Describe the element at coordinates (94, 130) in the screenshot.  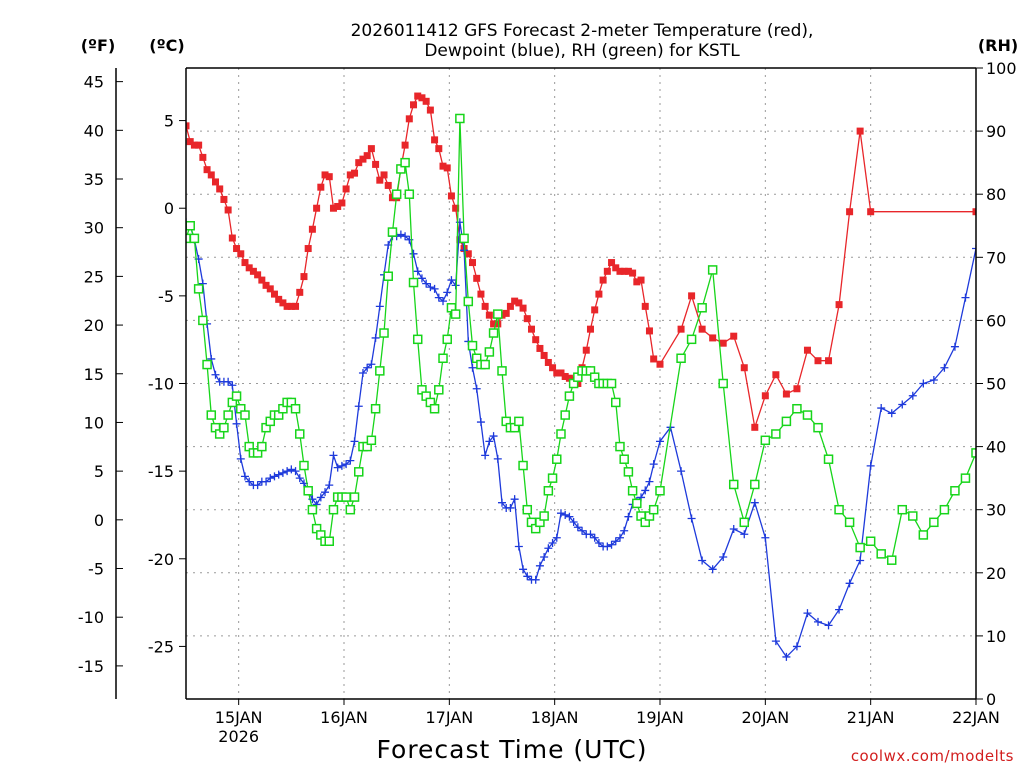
I see `fahrenheit-tick-label: 40` at that location.